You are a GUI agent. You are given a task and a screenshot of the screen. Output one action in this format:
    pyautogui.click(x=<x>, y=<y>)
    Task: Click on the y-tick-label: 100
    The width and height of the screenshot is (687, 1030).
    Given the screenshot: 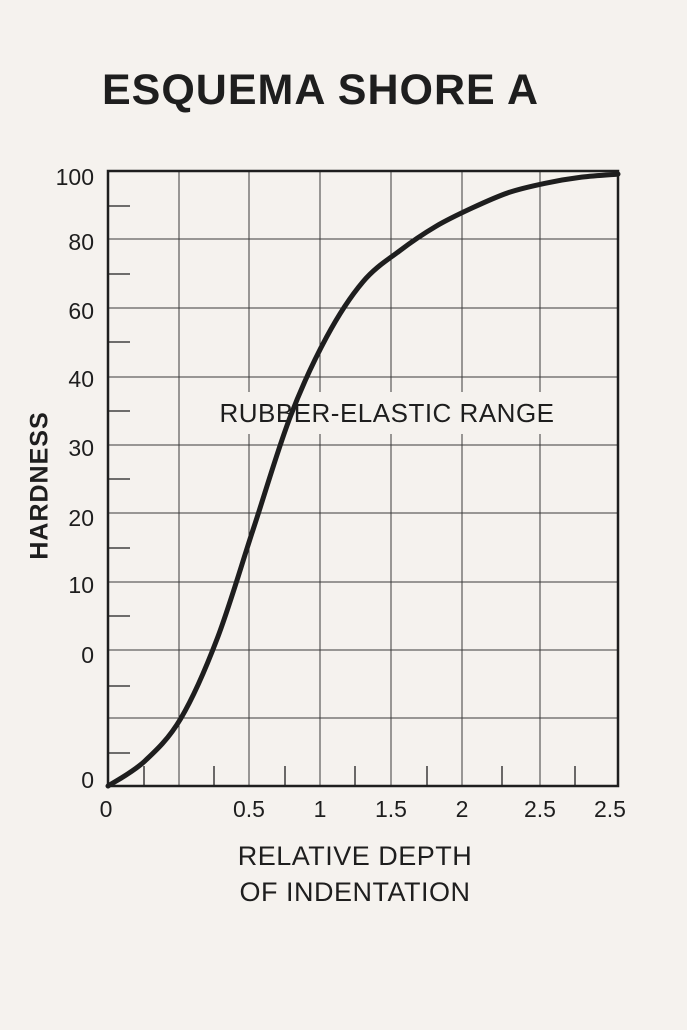 What is the action you would take?
    pyautogui.click(x=75, y=177)
    